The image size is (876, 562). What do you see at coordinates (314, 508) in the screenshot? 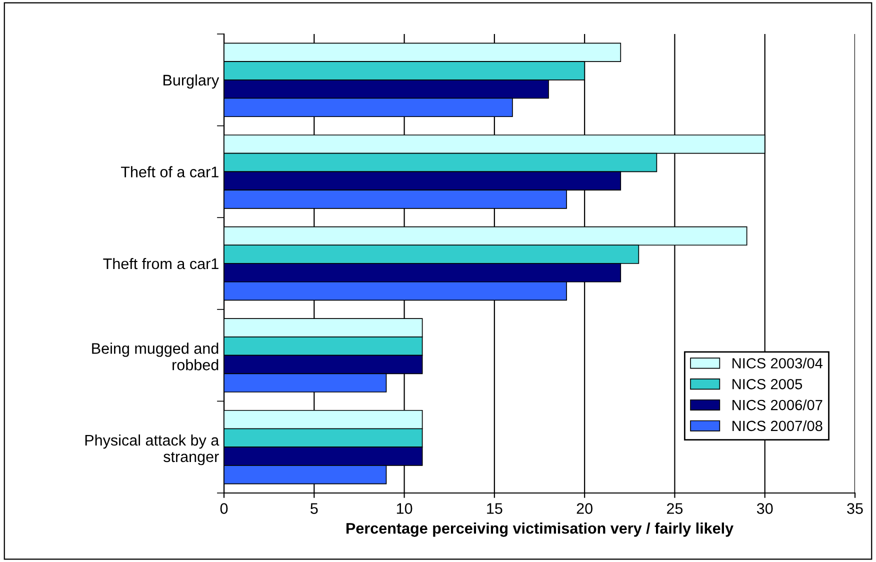
I see `x-tick-label: 5` at bounding box center [314, 508].